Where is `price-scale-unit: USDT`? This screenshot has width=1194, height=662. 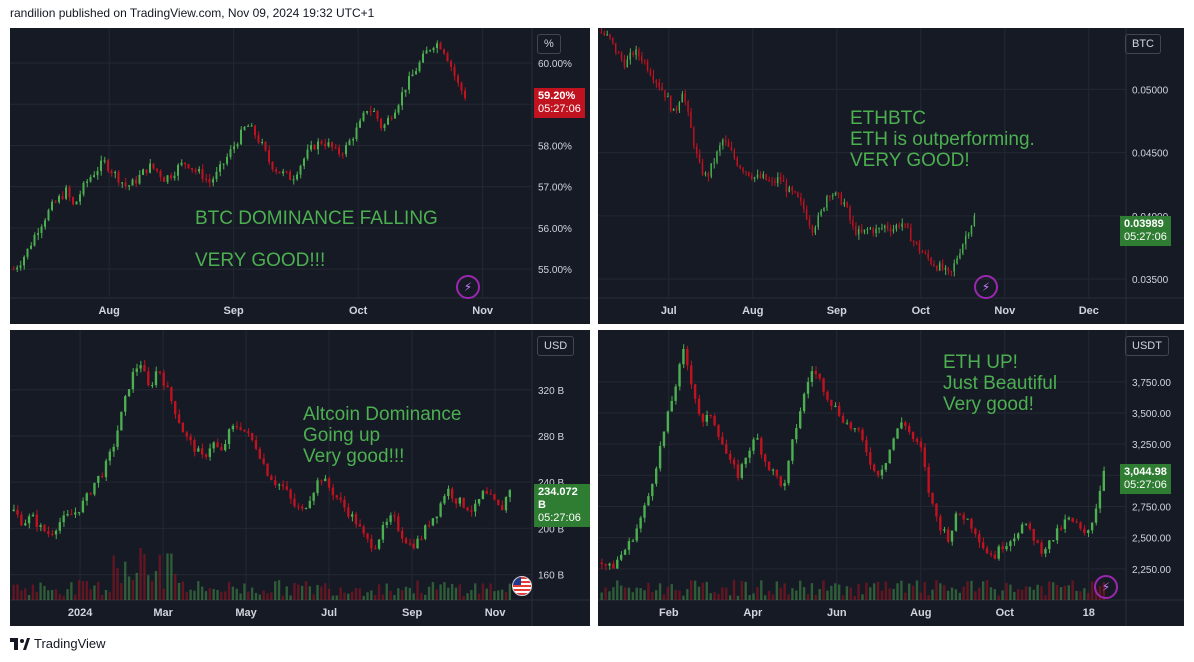
price-scale-unit: USDT is located at coordinates (1147, 346).